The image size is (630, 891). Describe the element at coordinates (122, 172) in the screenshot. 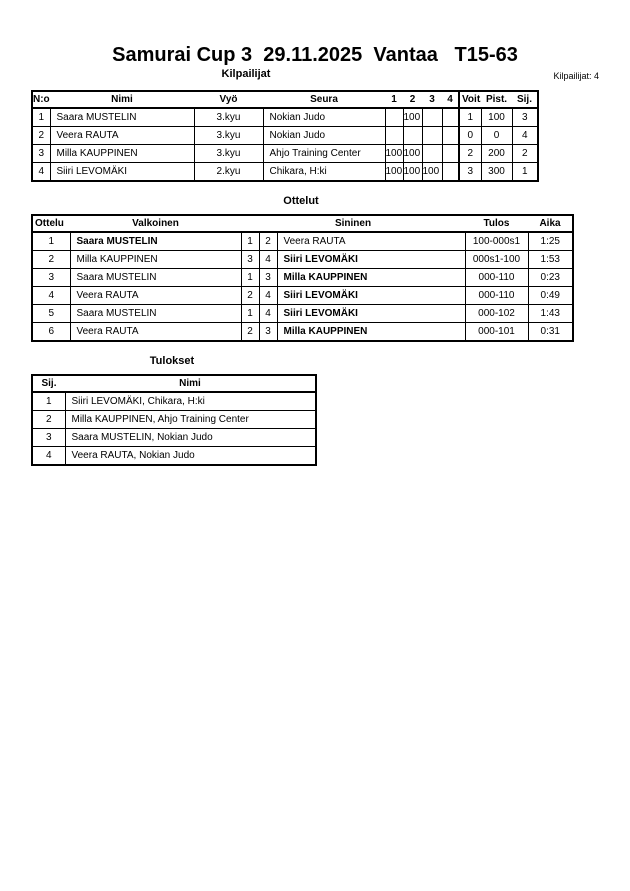

I see `competitor-name: Siiri LEVOMÄKI` at that location.